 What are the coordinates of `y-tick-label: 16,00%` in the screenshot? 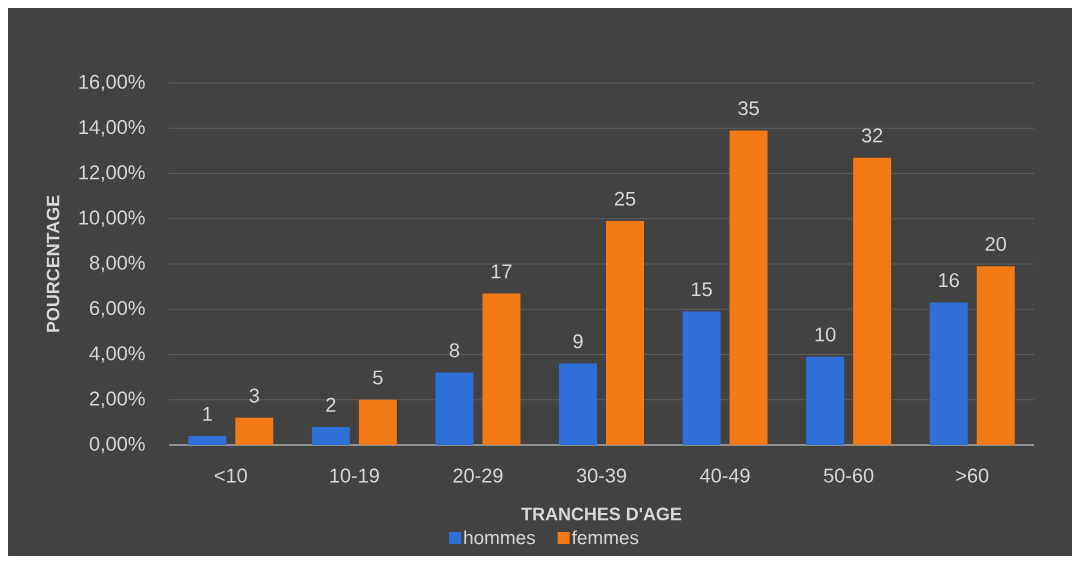 It's located at (112, 83).